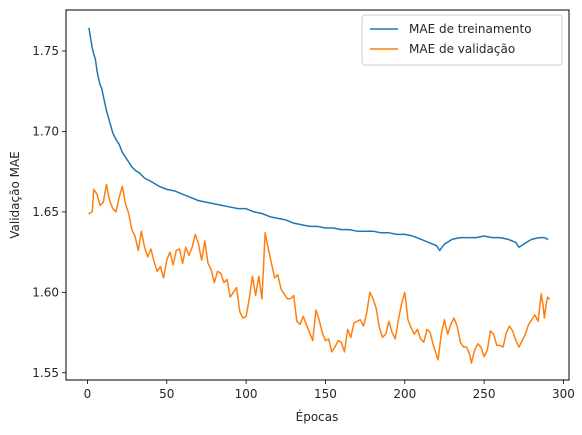 The height and width of the screenshot is (435, 582). Describe the element at coordinates (45, 212) in the screenshot. I see `y-tick-label: 1.65` at that location.